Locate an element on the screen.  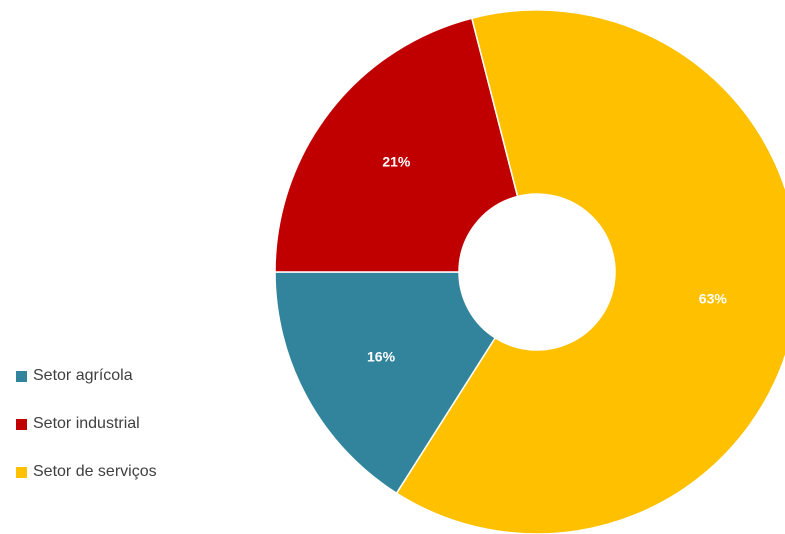
legend-item-setor-agricola: Setor agrícola is located at coordinates (86, 376).